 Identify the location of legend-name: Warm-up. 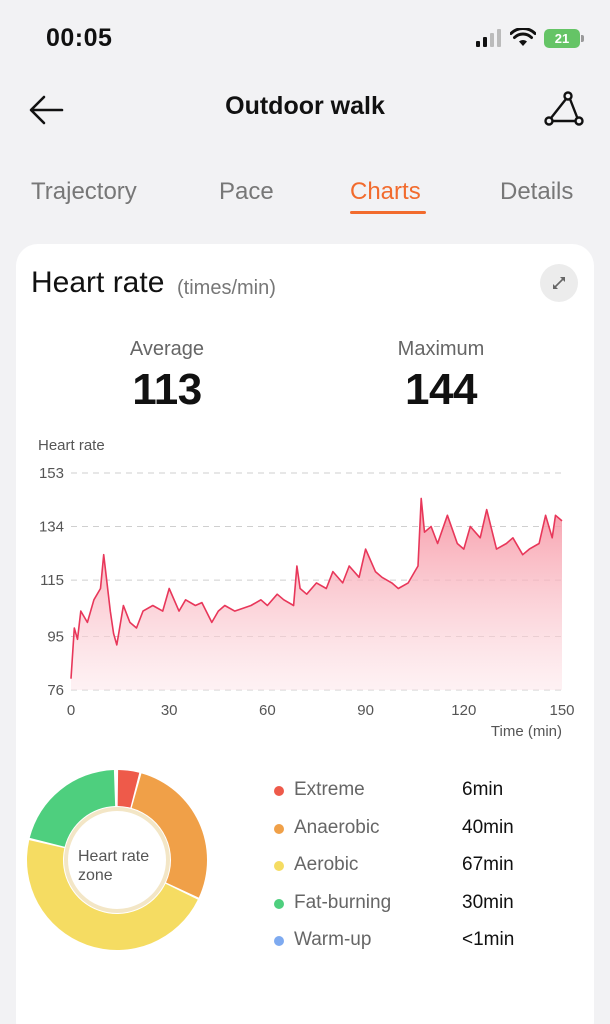
(333, 939).